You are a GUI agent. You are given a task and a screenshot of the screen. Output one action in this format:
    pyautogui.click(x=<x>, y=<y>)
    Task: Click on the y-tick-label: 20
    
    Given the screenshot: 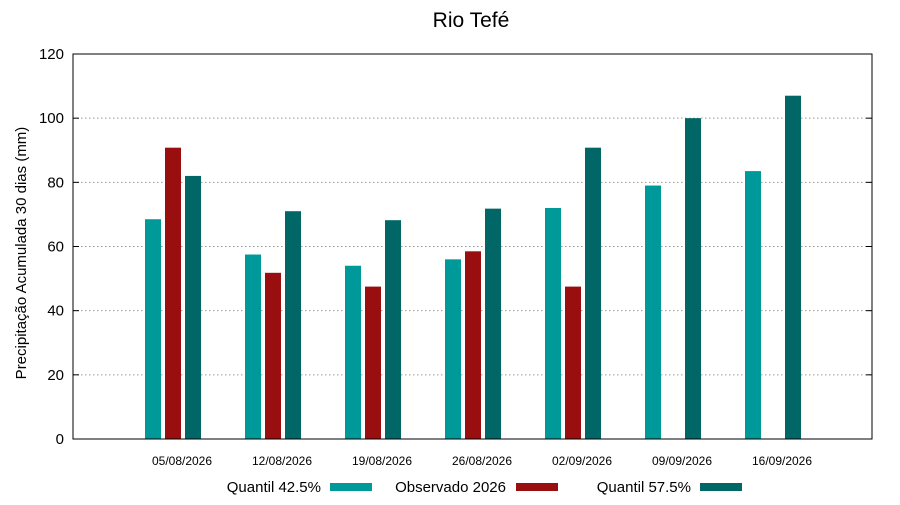 What is the action you would take?
    pyautogui.click(x=55, y=375)
    